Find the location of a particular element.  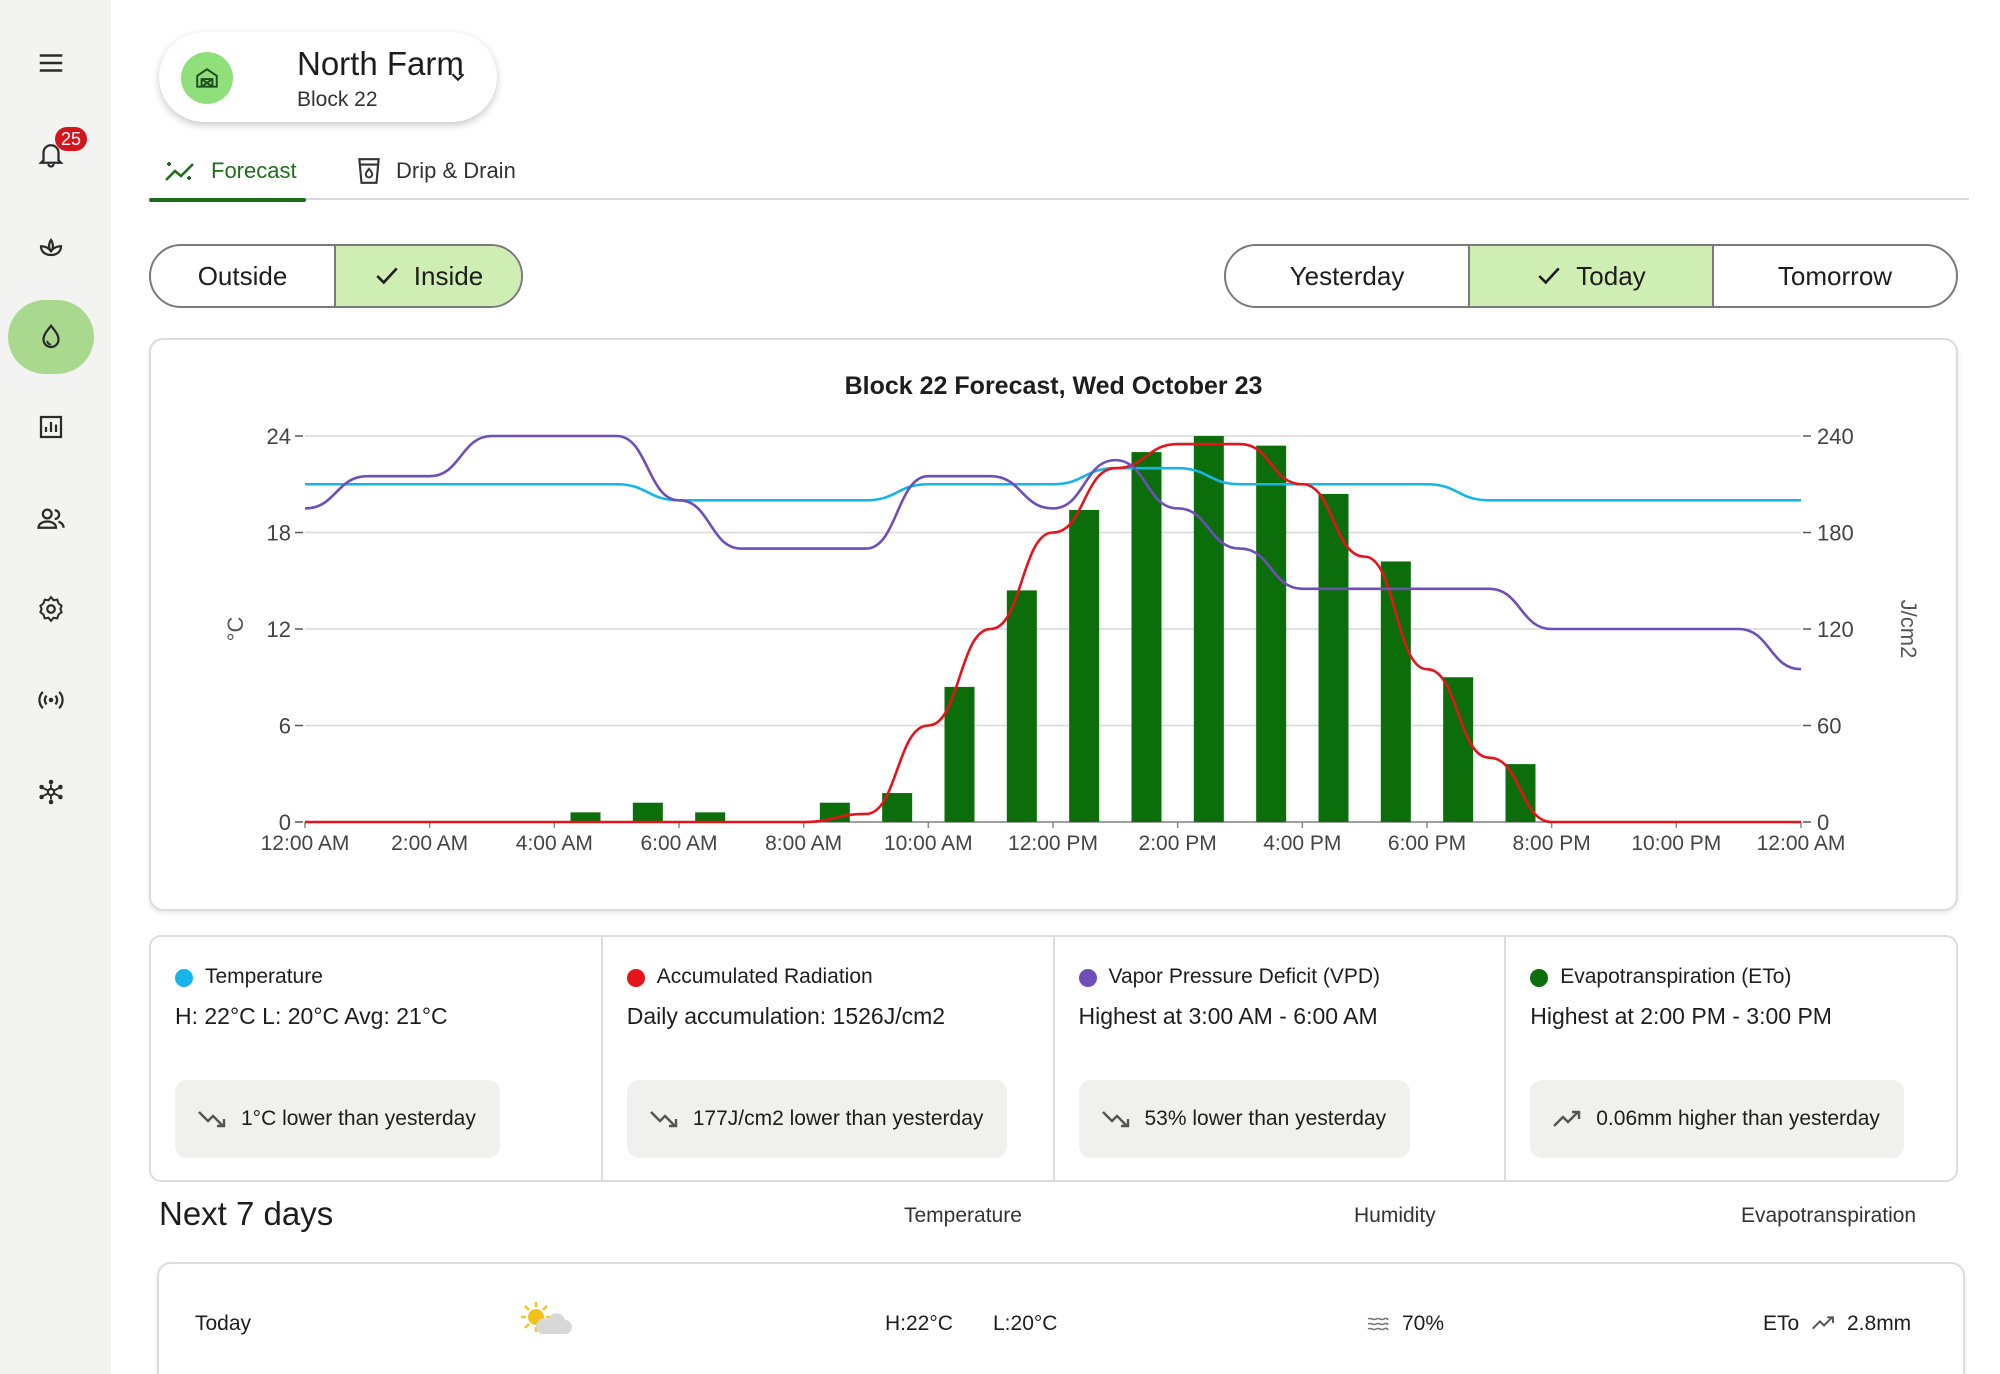

network-icon is located at coordinates (51, 792).